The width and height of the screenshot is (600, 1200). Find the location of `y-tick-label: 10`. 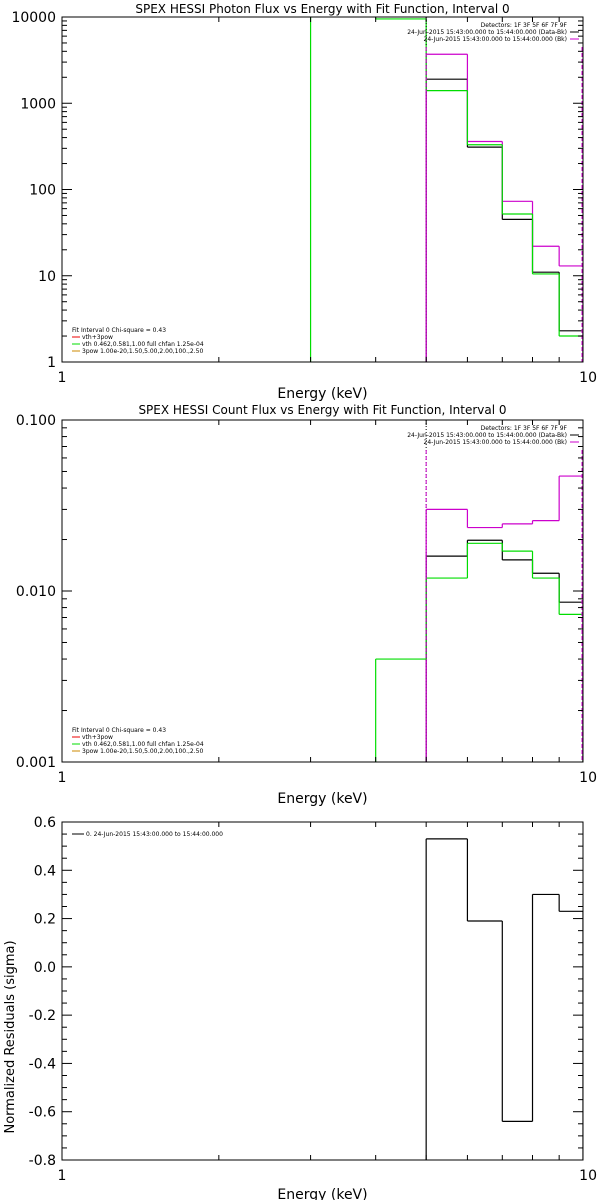

y-tick-label: 10 is located at coordinates (47, 277).